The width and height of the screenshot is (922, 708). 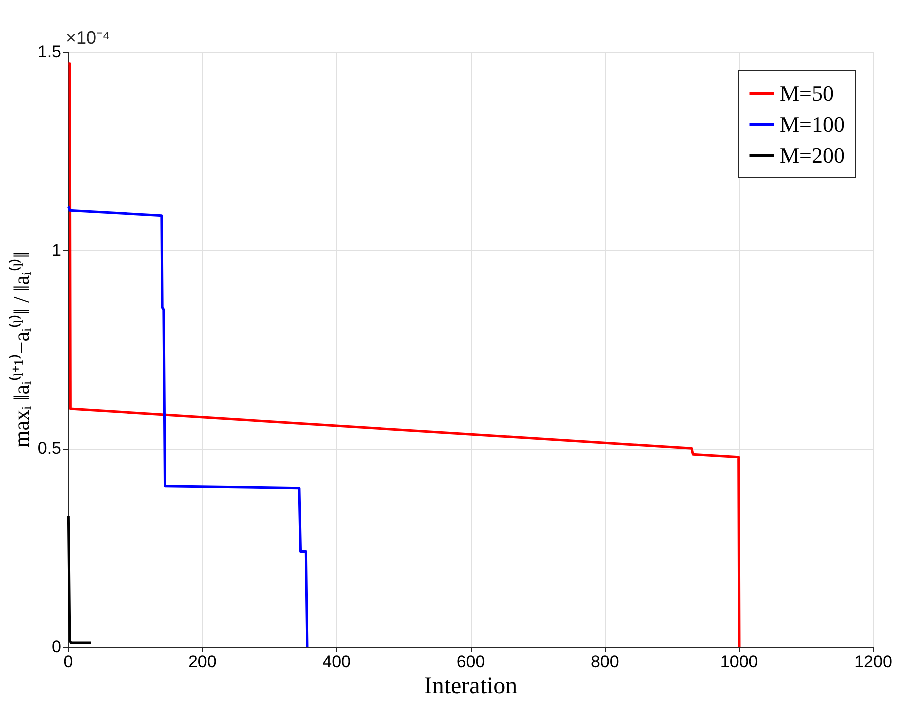 What do you see at coordinates (202, 662) in the screenshot?
I see `x-tick-label: 200` at bounding box center [202, 662].